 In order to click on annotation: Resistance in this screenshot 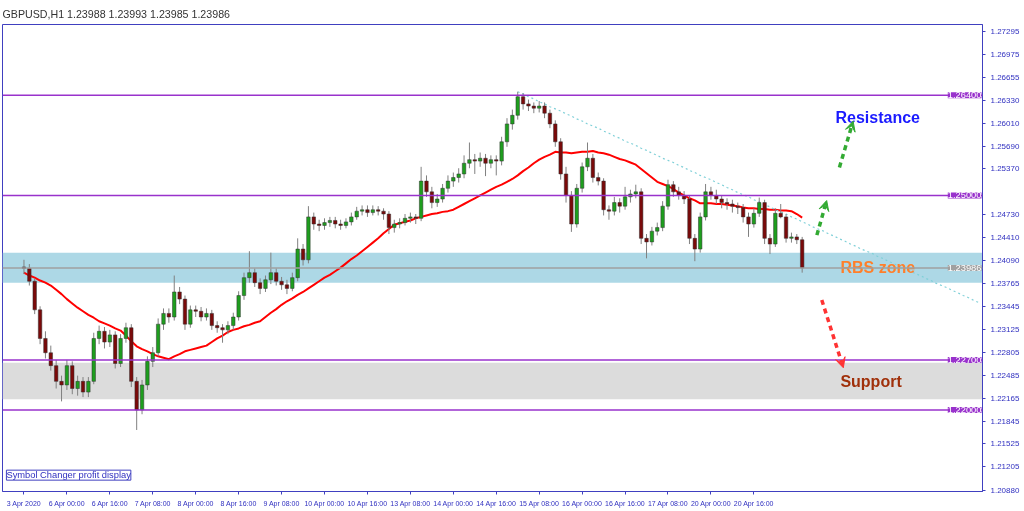, I will do `click(878, 118)`.